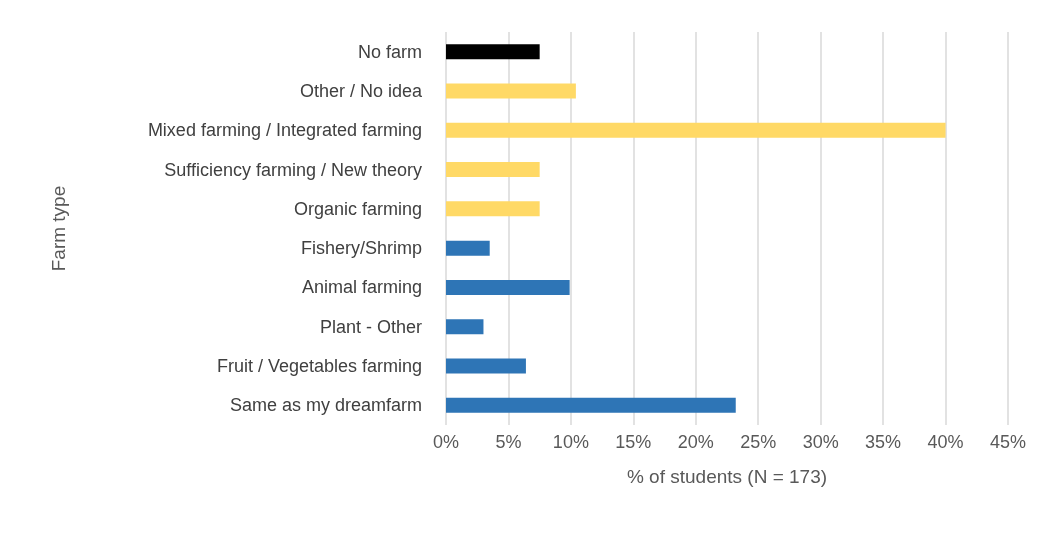 This screenshot has height=533, width=1058. Describe the element at coordinates (727, 476) in the screenshot. I see `x-axis-title: % of students (N = 173)` at that location.